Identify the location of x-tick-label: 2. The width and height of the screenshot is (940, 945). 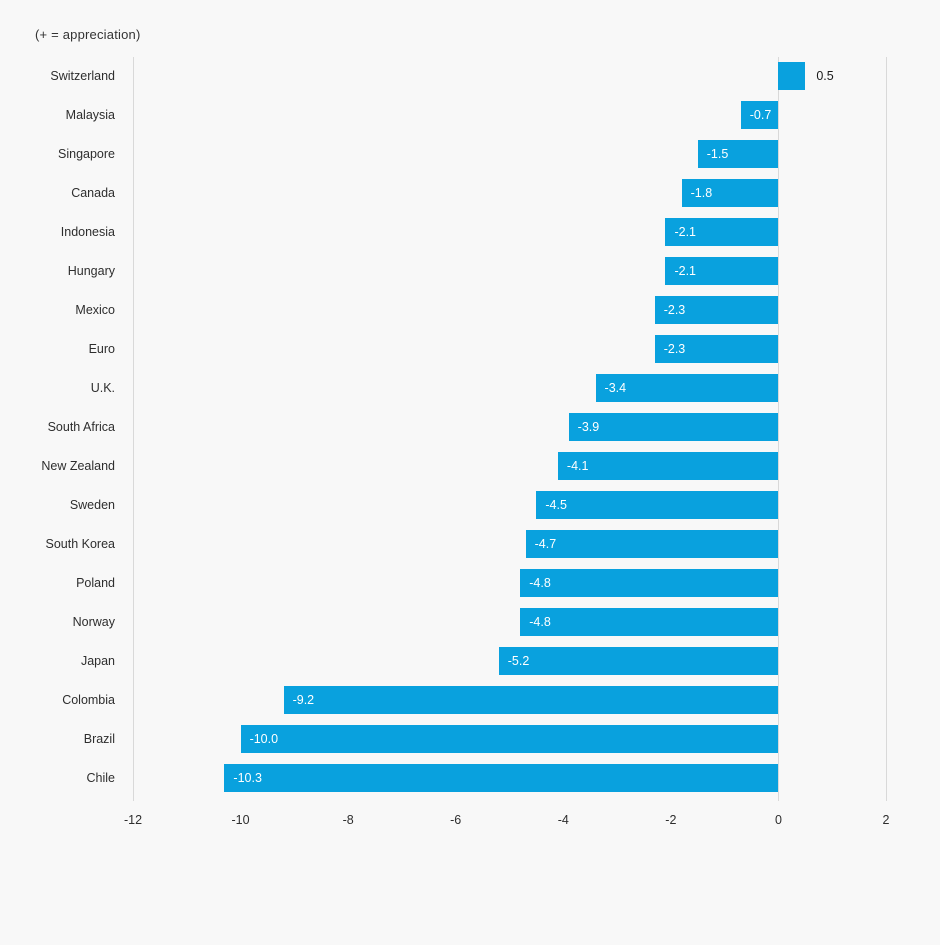
(886, 820).